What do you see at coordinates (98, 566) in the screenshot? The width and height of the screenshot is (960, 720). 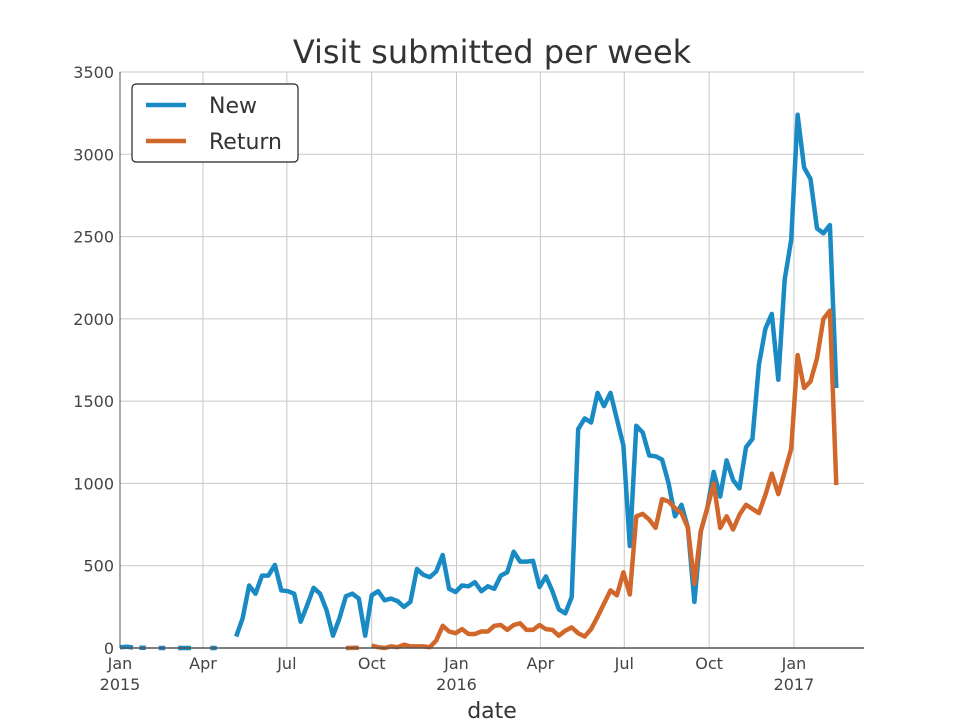 I see `y-tick-label: 500` at bounding box center [98, 566].